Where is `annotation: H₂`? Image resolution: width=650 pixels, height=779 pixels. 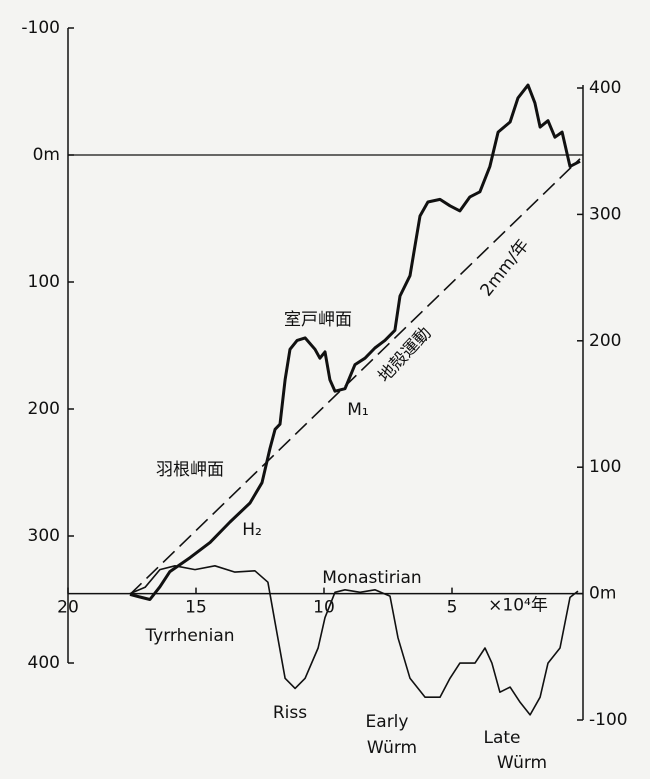
annotation: H₂ is located at coordinates (252, 530).